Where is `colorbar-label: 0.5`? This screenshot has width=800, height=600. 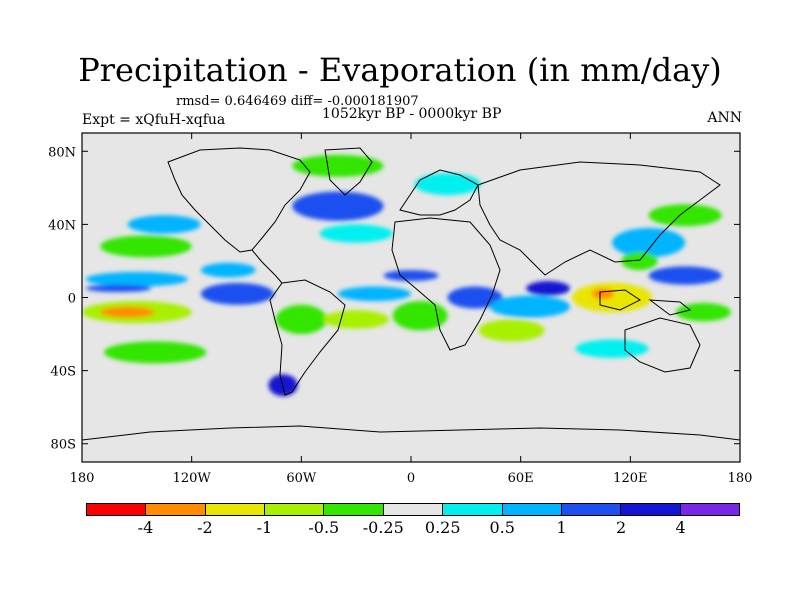
colorbar-label: 0.5 is located at coordinates (502, 527).